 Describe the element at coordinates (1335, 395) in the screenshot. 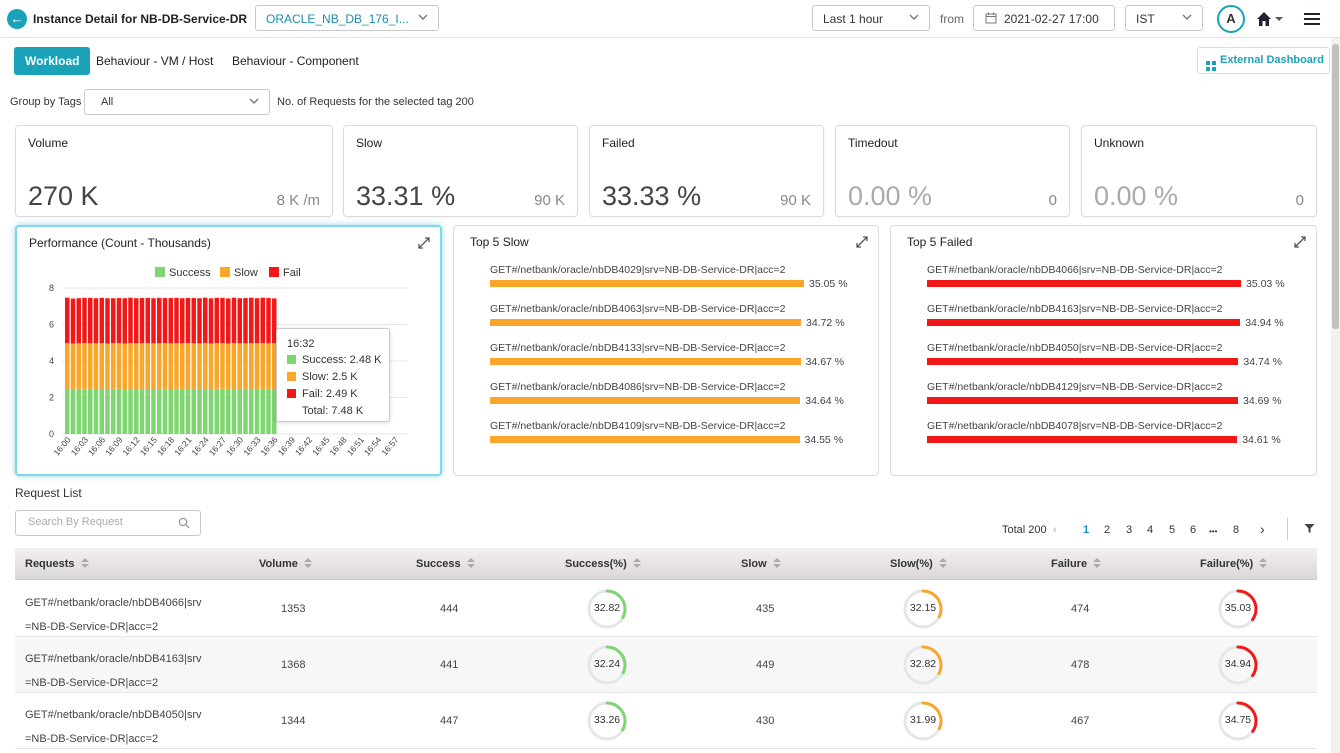

I see `page-scrollbar` at that location.